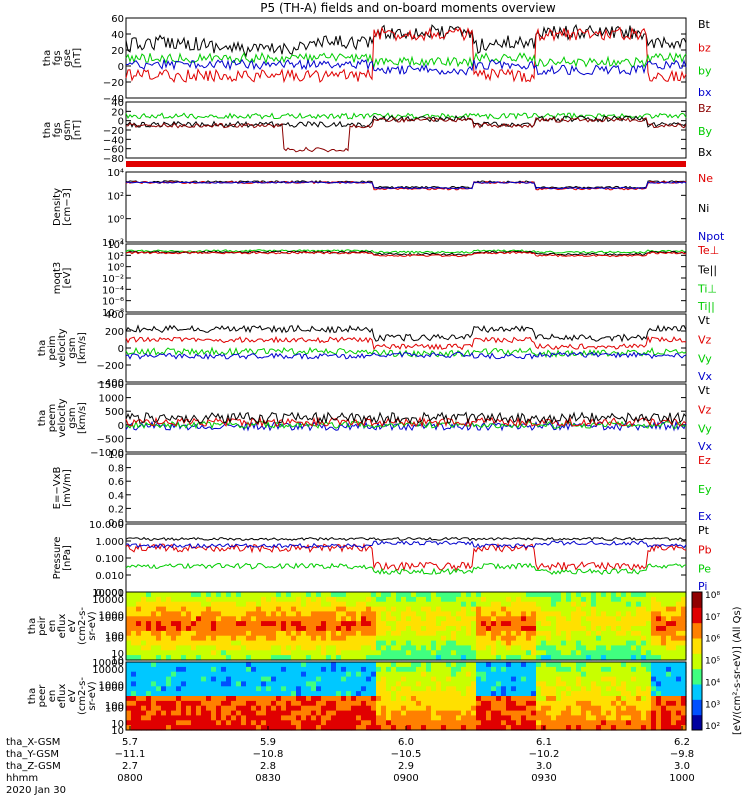 The width and height of the screenshot is (750, 804). What do you see at coordinates (77, 130) in the screenshot?
I see `y-axis-label-line: [nT]` at bounding box center [77, 130].